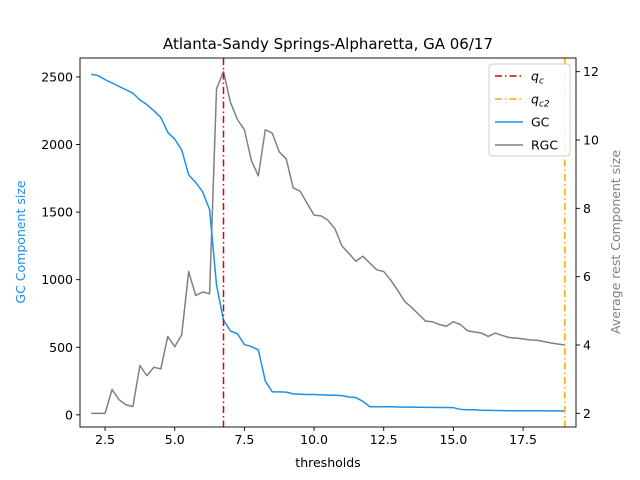 The height and width of the screenshot is (480, 640). Describe the element at coordinates (544, 145) in the screenshot. I see `legend-label-rgc: RGC` at that location.